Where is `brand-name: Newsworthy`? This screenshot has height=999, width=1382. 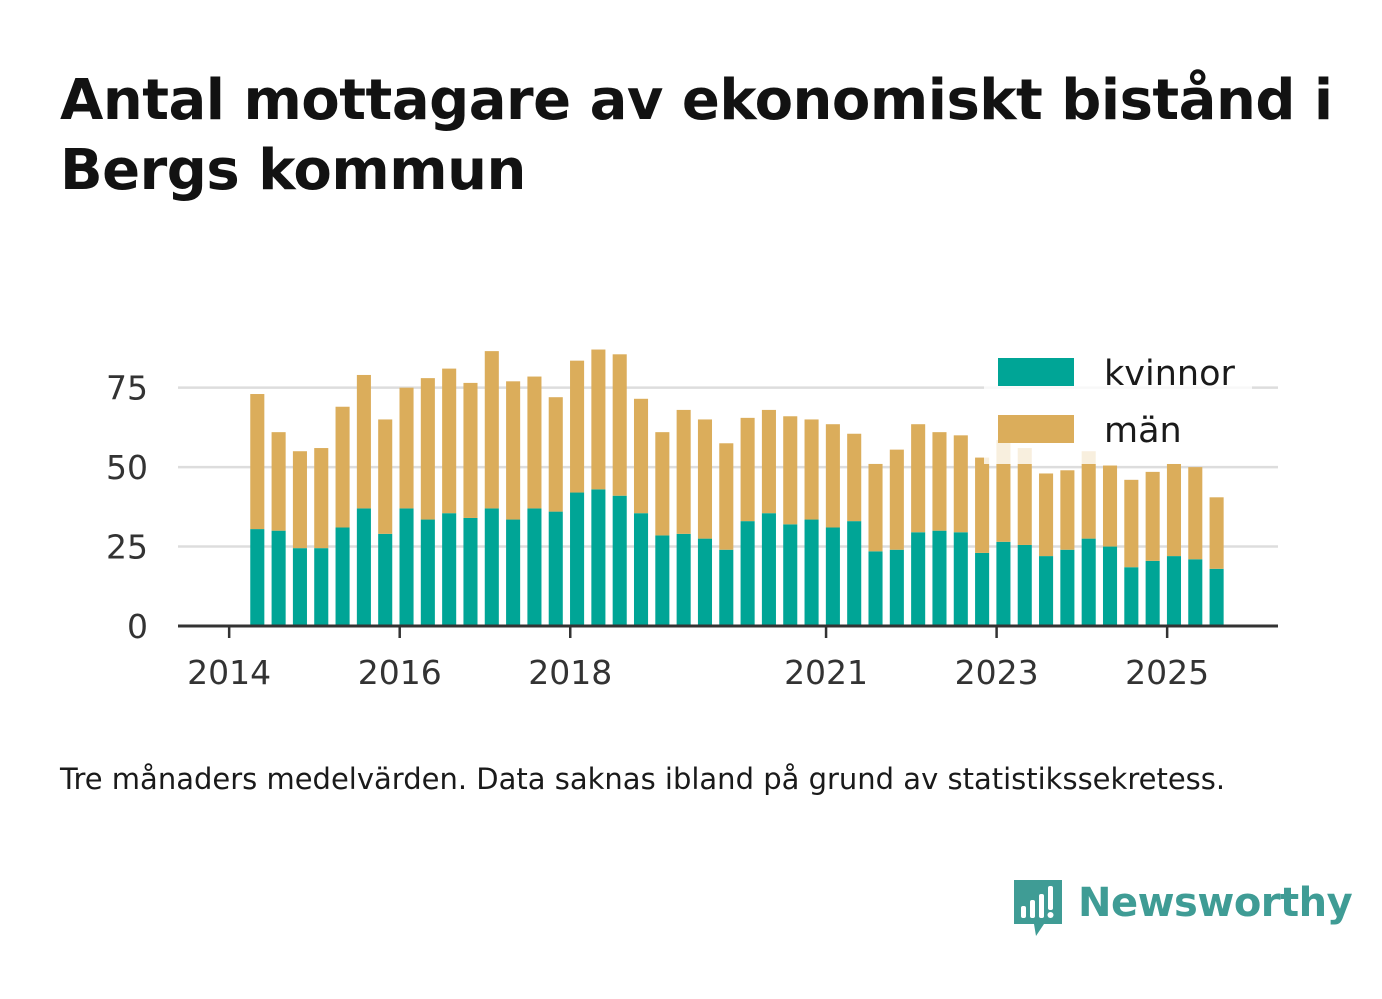
brand-name: Newsworthy is located at coordinates (1215, 903).